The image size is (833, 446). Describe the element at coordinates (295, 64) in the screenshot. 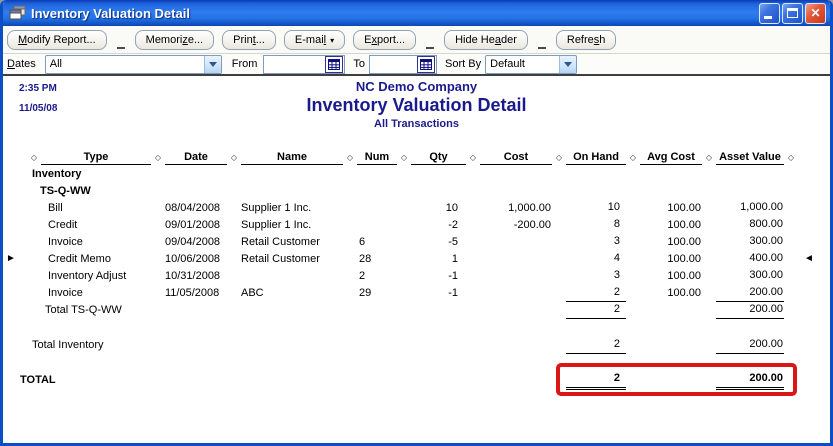

I see `from-date-input` at that location.